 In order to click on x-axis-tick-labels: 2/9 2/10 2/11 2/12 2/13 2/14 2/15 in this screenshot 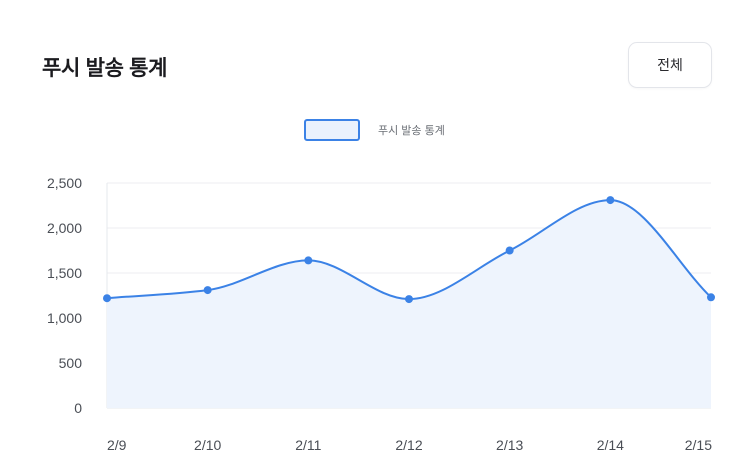, I will do `click(409, 445)`.